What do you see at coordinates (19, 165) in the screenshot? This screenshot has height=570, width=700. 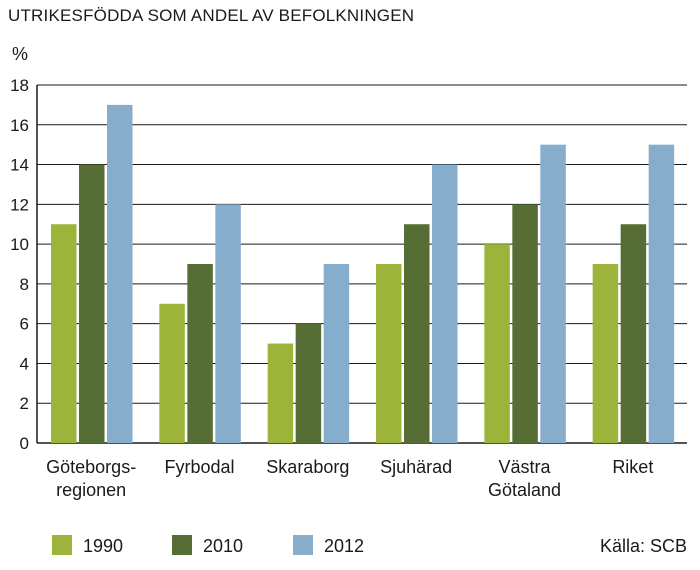 I see `y-tick-label: 14` at bounding box center [19, 165].